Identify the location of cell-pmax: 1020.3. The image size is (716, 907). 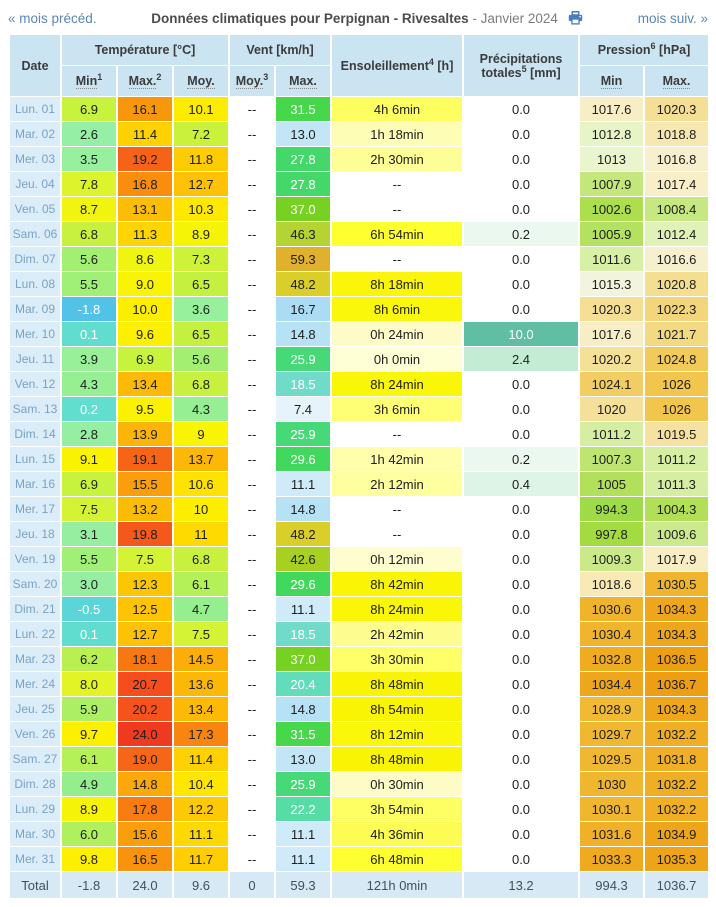
(677, 109).